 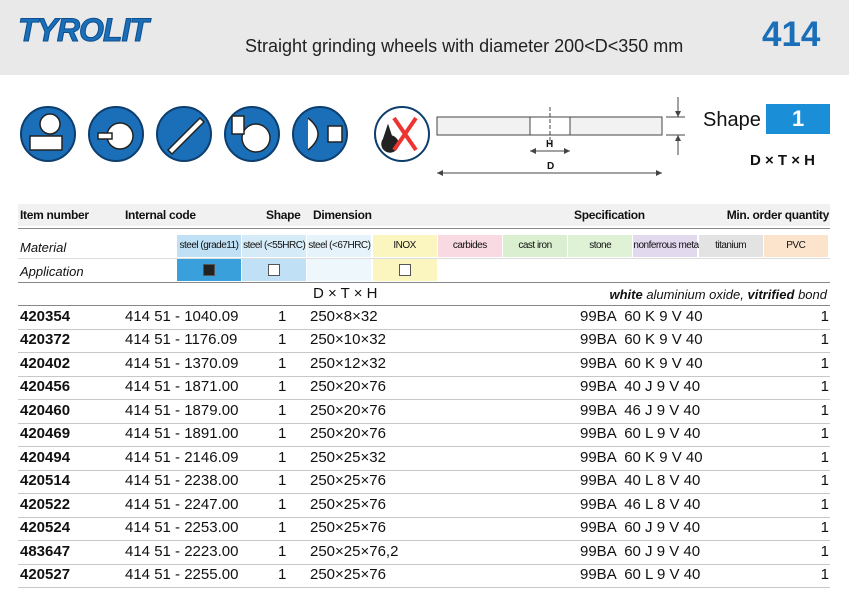 I want to click on material-cell: nonferrous metals, so click(x=669, y=246).